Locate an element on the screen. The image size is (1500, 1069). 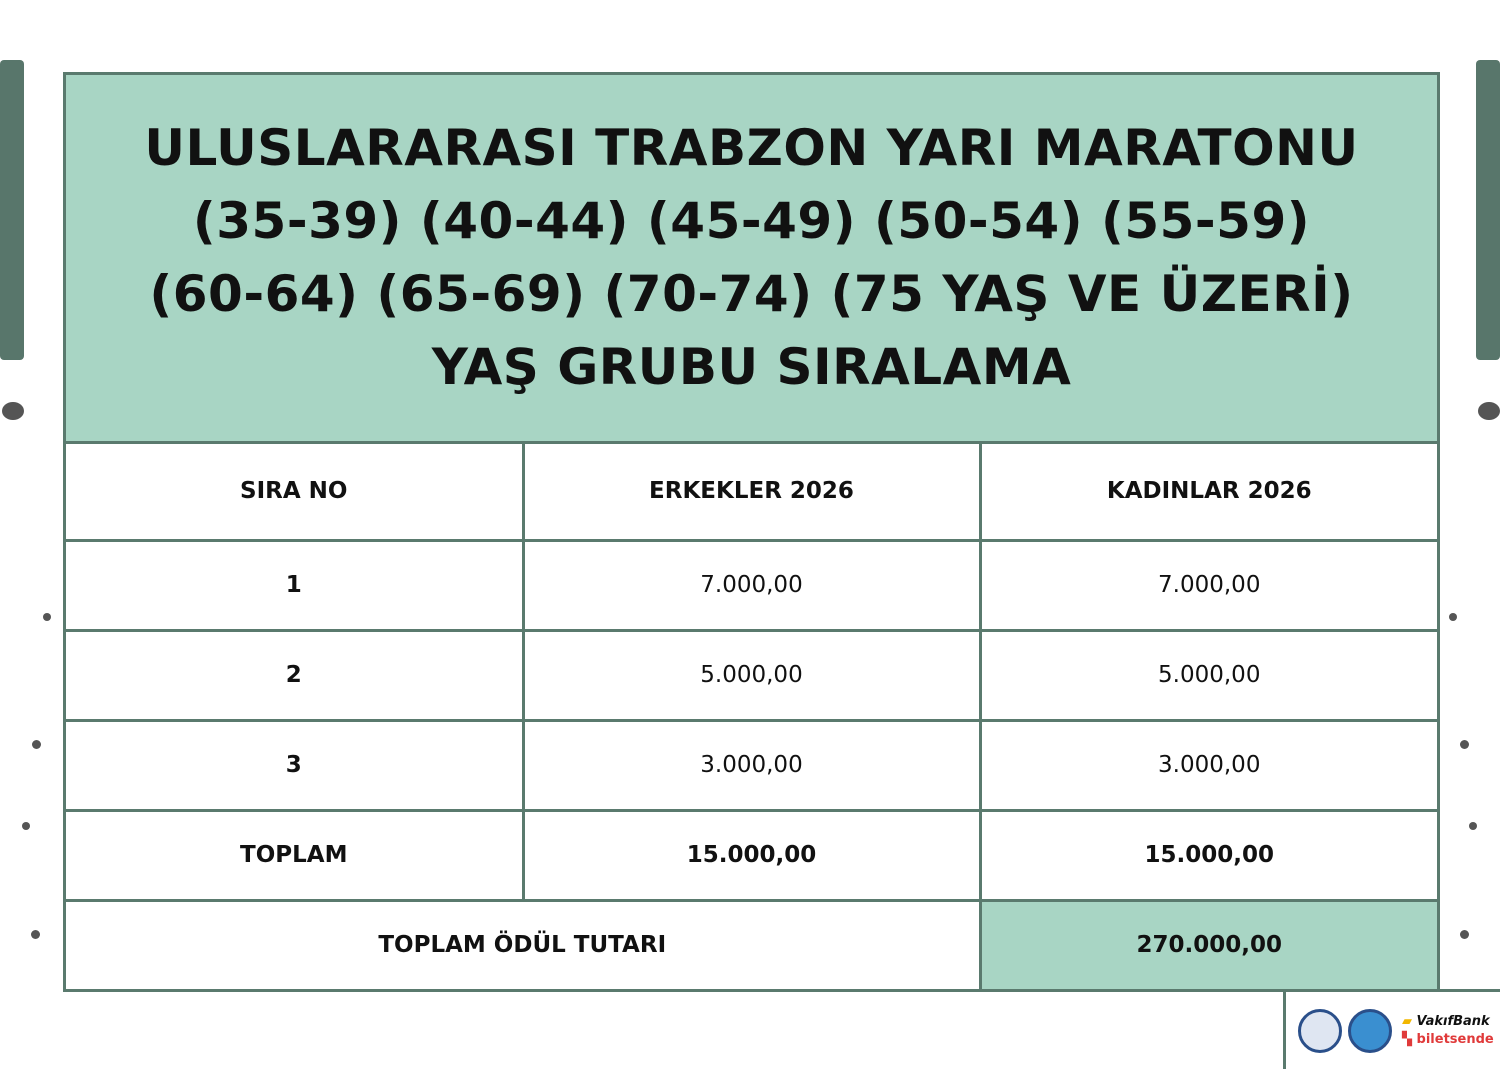
table-row: 2 5.000,00 5.000,00 is located at coordinates (751, 675).